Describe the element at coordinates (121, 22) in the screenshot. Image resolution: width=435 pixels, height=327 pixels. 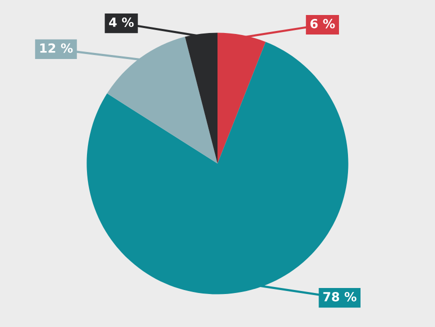
I see `data-label: 4 %` at that location.